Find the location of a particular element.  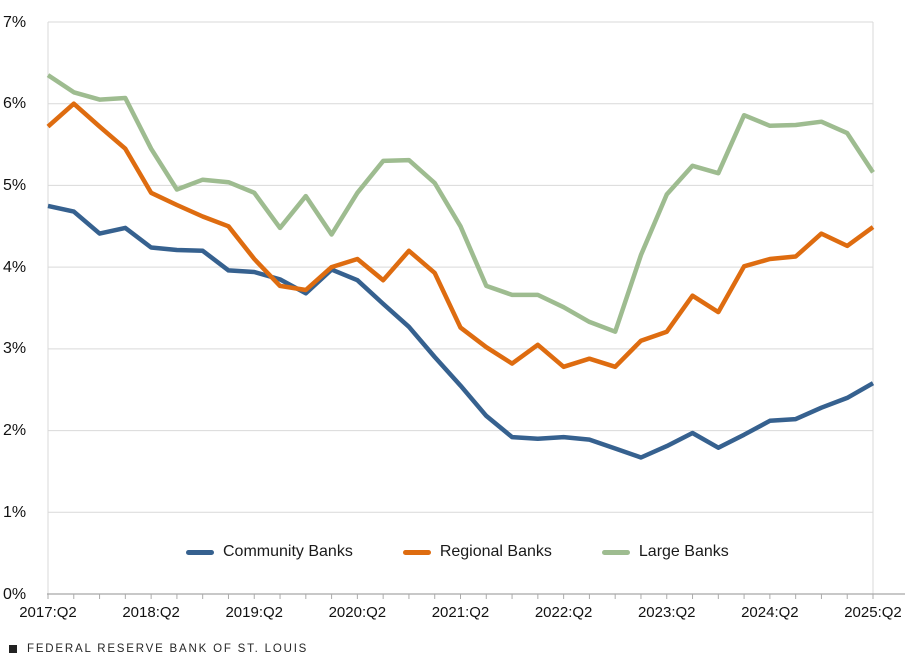

y-tick-label-0%: 0% is located at coordinates (15, 594).